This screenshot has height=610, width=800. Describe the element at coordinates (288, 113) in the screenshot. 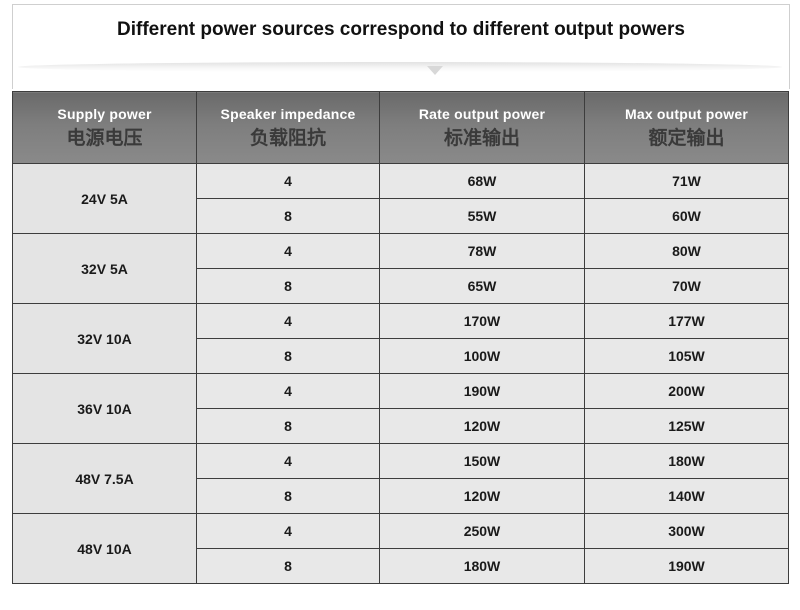

I see `header-label-en: Speaker impedance` at that location.